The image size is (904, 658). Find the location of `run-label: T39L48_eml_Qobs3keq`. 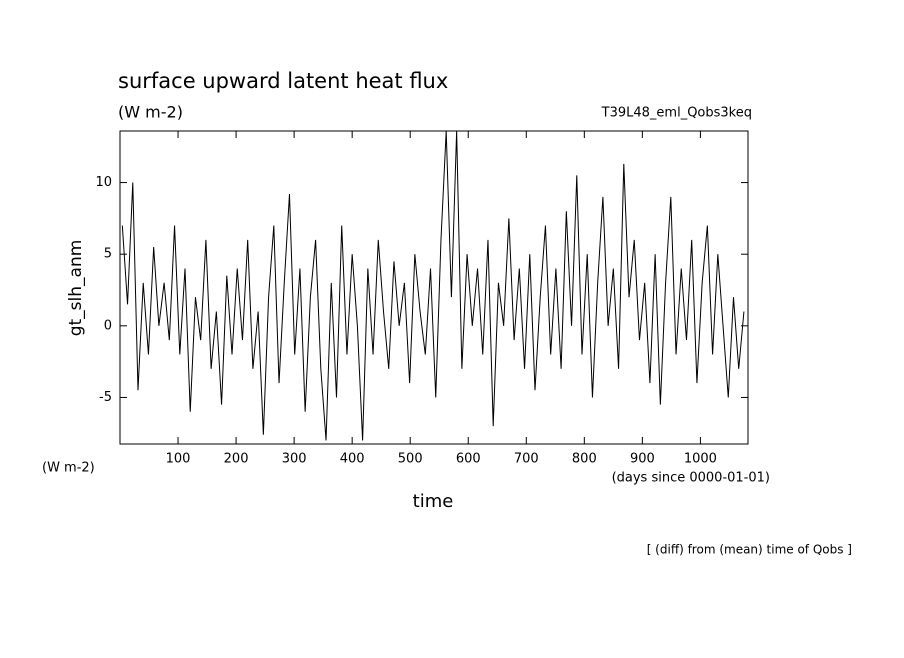

run-label: T39L48_eml_Qobs3keq is located at coordinates (676, 113).